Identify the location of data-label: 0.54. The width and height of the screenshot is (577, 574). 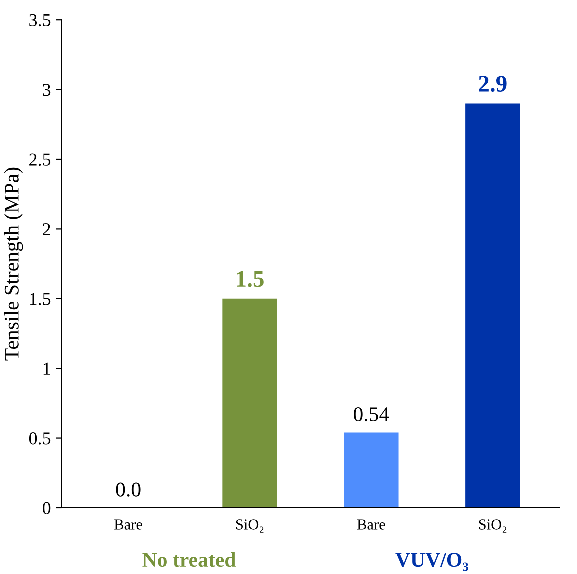
(372, 414).